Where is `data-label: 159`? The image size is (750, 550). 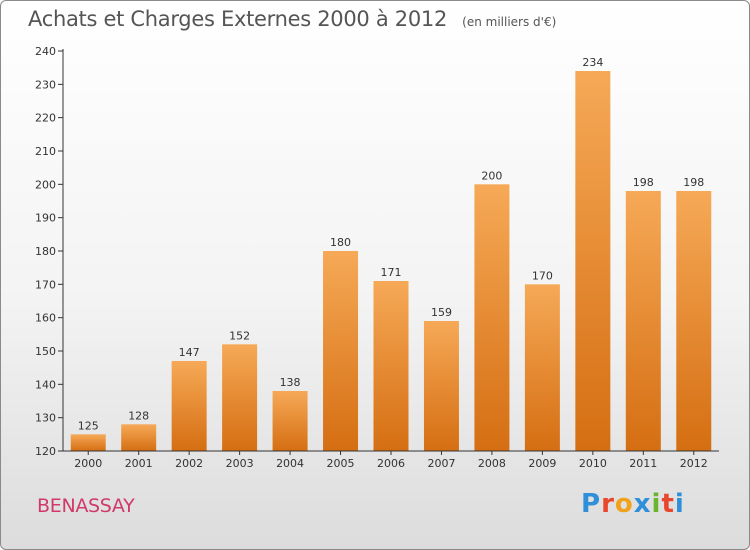 data-label: 159 is located at coordinates (441, 312).